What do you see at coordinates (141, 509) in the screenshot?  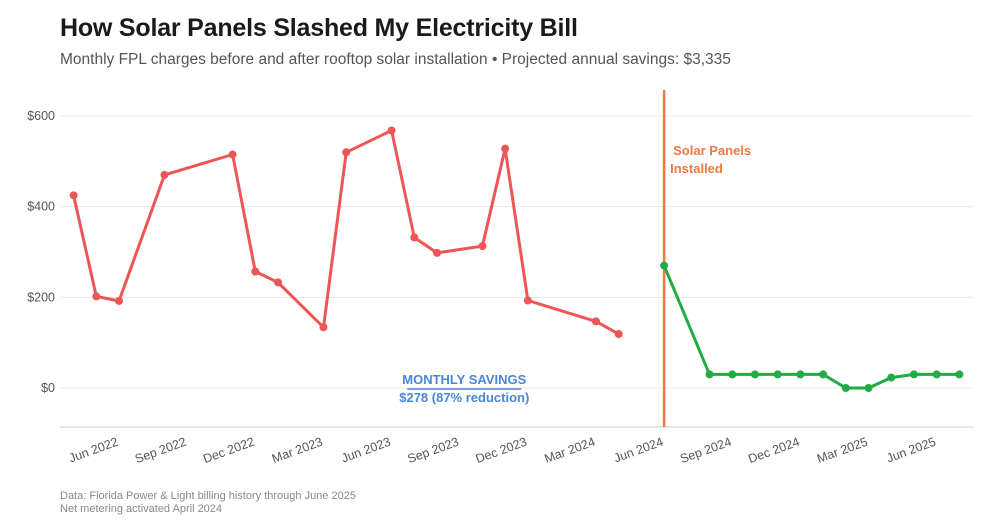 I see `footer-note-metering: Net metering activated April 2024` at bounding box center [141, 509].